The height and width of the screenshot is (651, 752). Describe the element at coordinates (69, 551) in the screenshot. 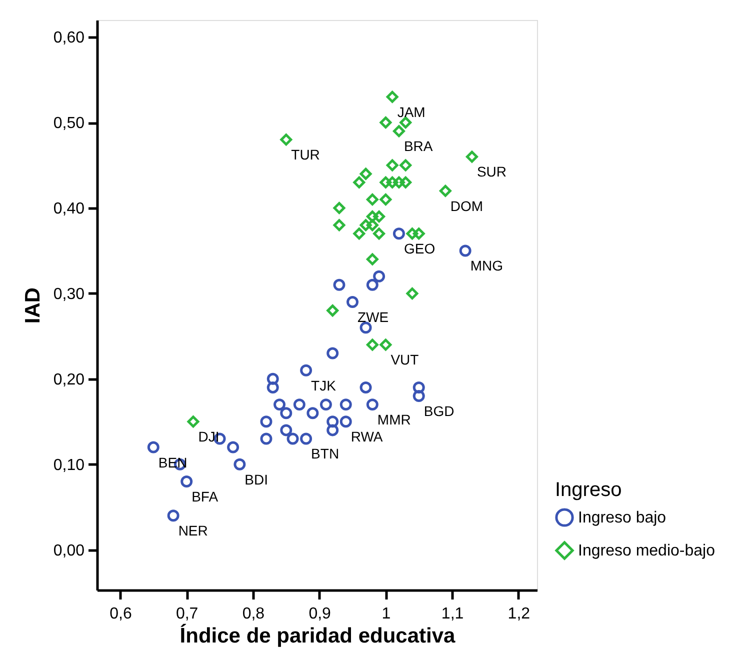

I see `y-tick-label: 0,00` at that location.